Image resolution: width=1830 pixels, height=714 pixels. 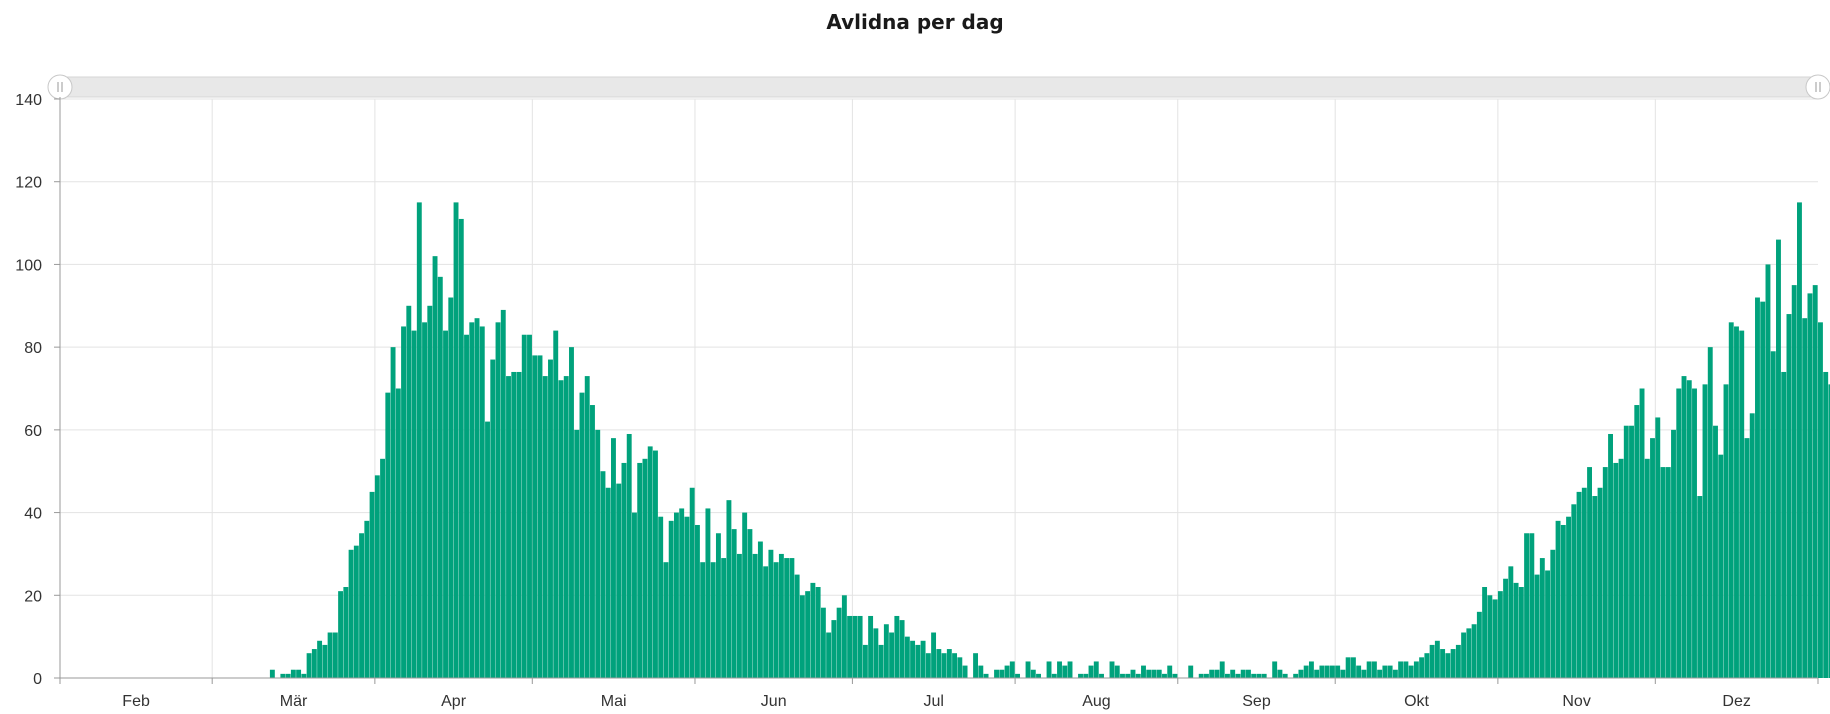 I want to click on range-scrollbar, so click(x=938, y=87).